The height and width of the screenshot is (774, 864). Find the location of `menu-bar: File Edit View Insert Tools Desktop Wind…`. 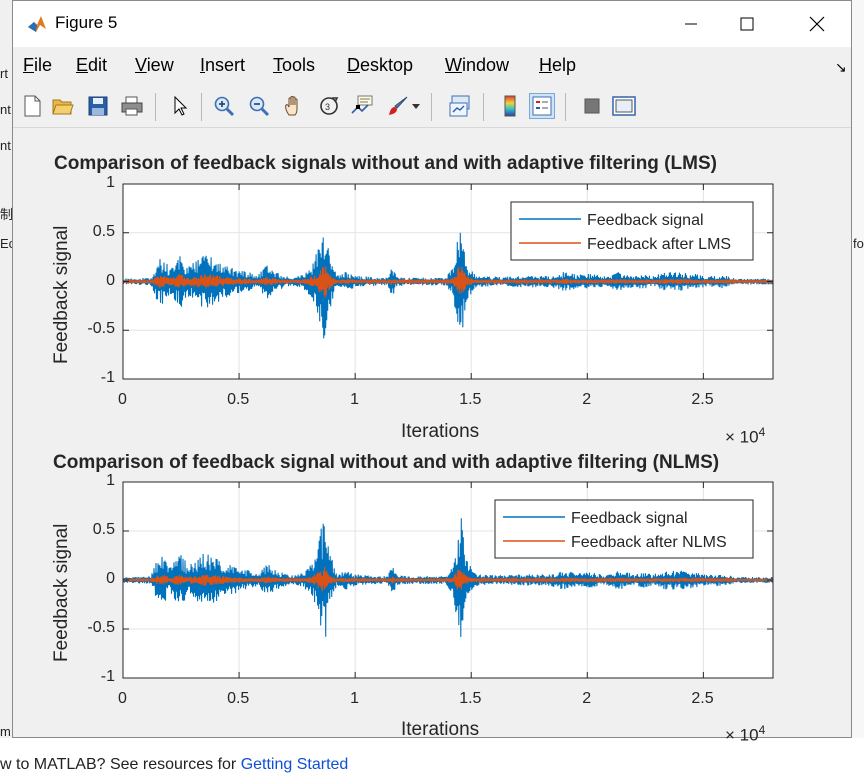

menu-bar: File Edit View Insert Tools Desktop Wind… is located at coordinates (432, 67).